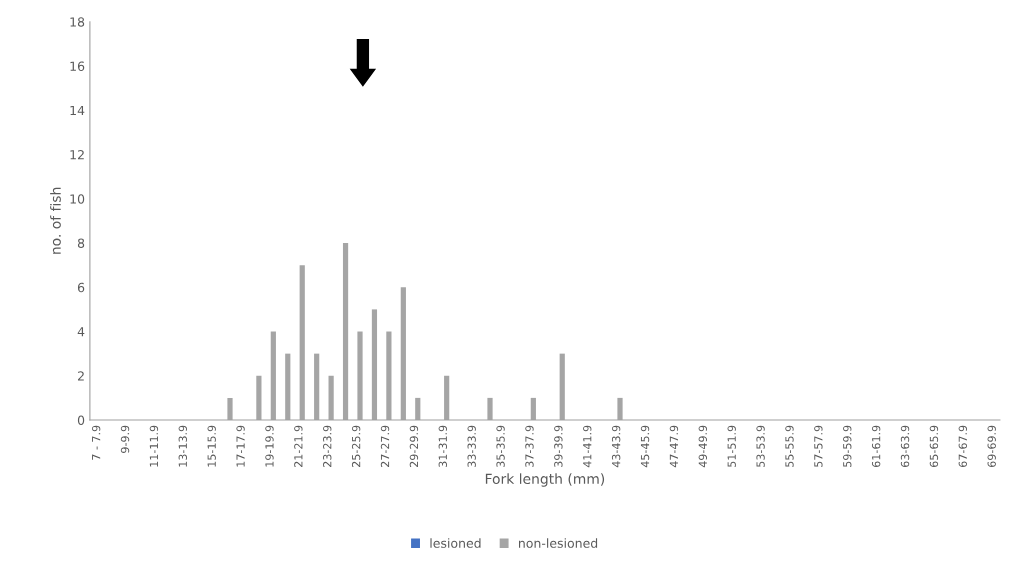 The image size is (1010, 573). What do you see at coordinates (81, 243) in the screenshot?
I see `y-tick-label: 8` at bounding box center [81, 243].